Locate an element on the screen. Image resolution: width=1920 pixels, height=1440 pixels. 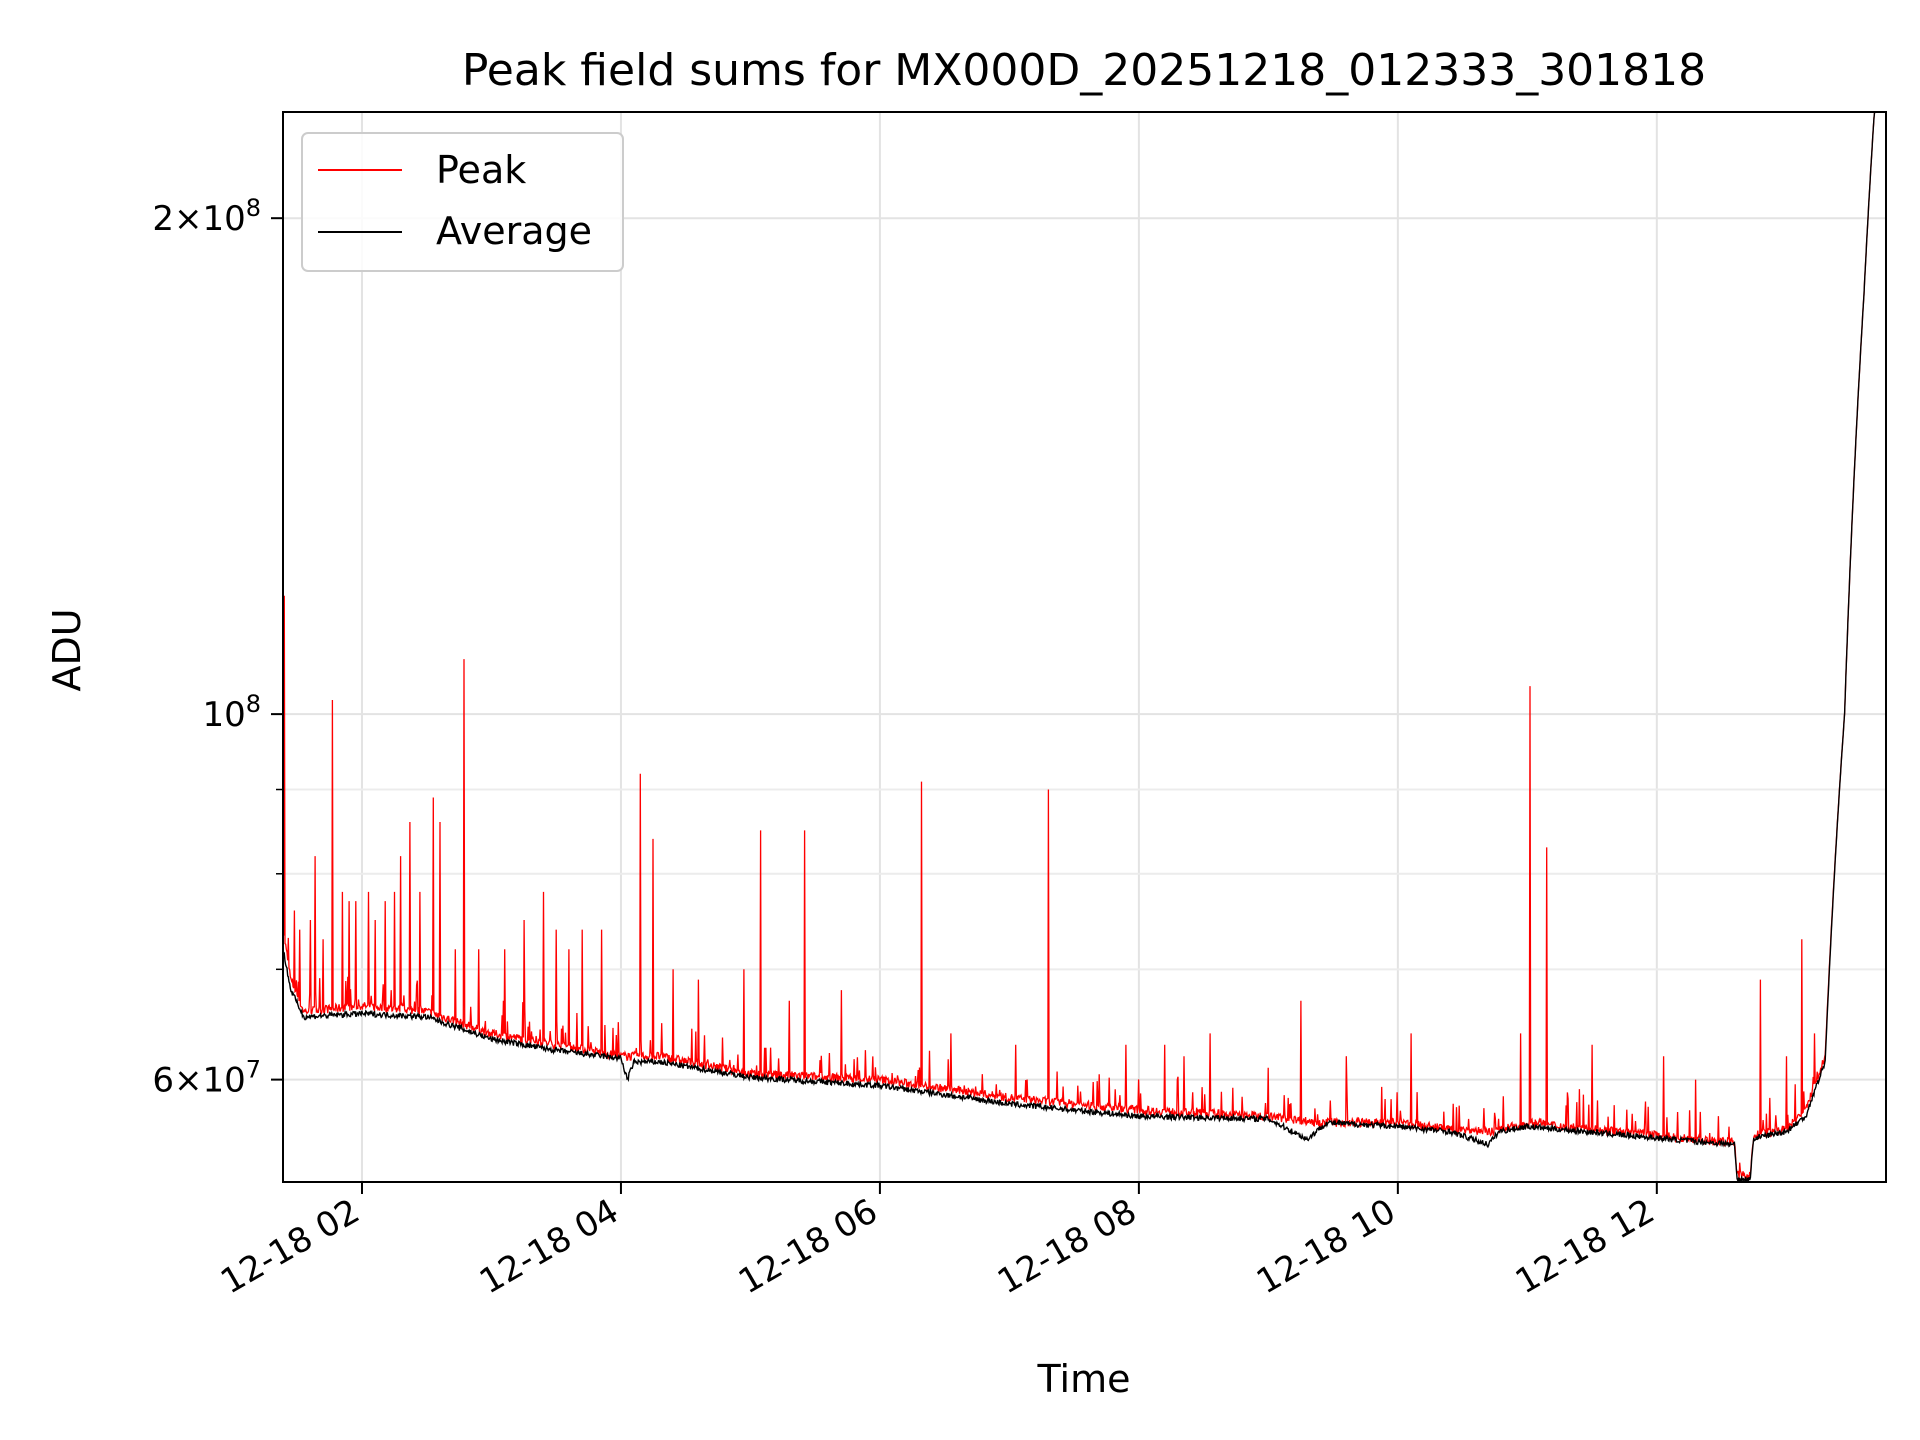
x-axis-label: Time is located at coordinates (1084, 1379).